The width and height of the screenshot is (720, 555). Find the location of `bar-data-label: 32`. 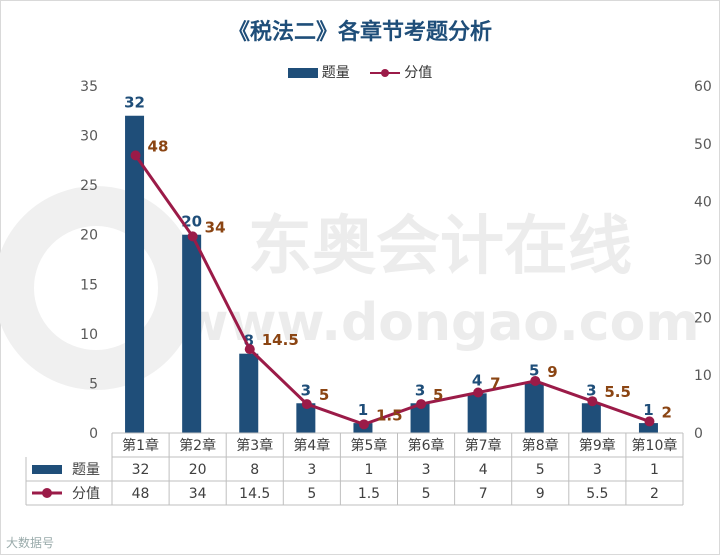

bar-data-label: 32 is located at coordinates (134, 103).